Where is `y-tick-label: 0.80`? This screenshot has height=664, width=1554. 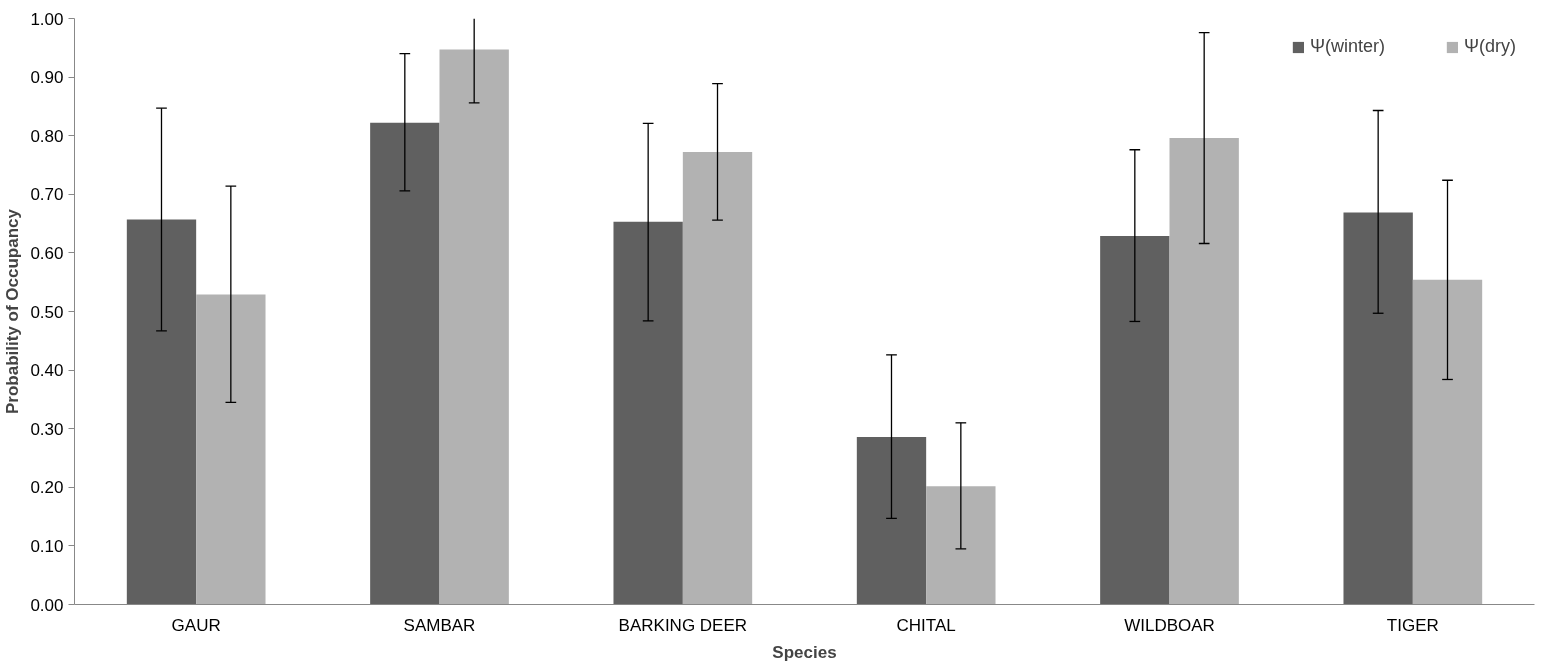
y-tick-label: 0.80 is located at coordinates (47, 136).